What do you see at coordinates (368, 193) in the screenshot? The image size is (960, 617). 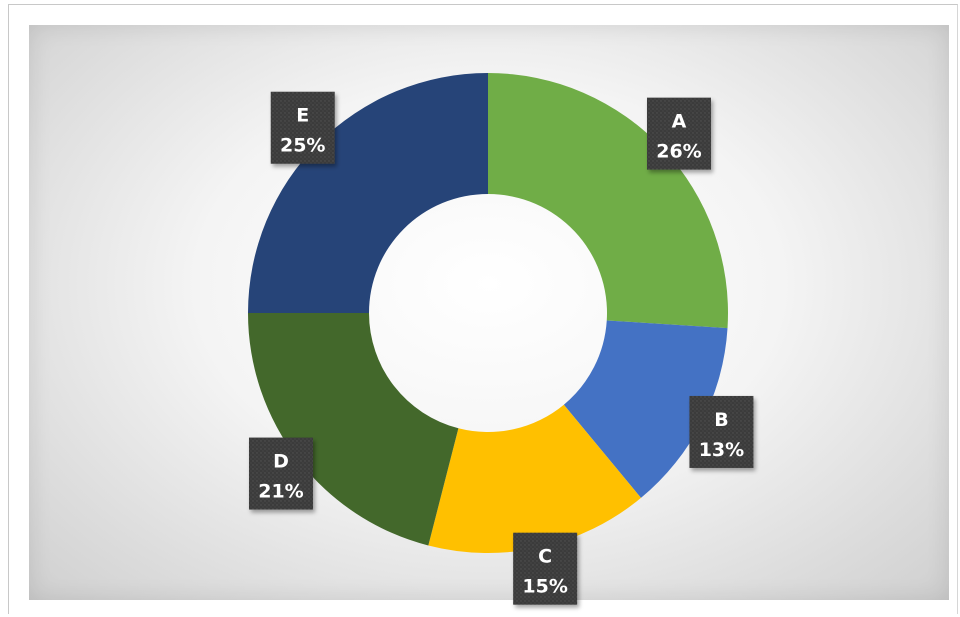 I see `slice-e` at bounding box center [368, 193].